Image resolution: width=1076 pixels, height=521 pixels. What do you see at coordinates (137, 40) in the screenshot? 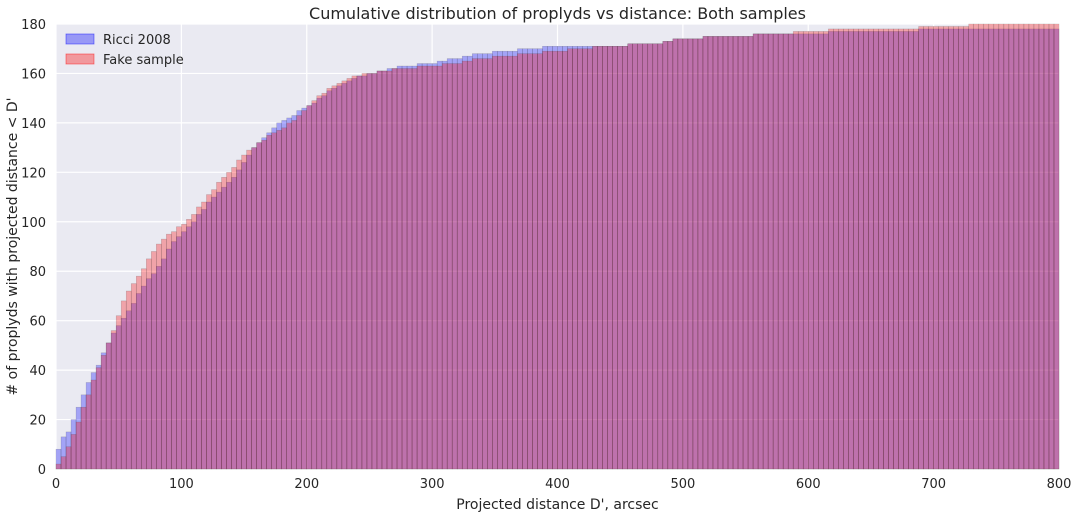
I see `legend-label: Ricci 2008` at bounding box center [137, 40].